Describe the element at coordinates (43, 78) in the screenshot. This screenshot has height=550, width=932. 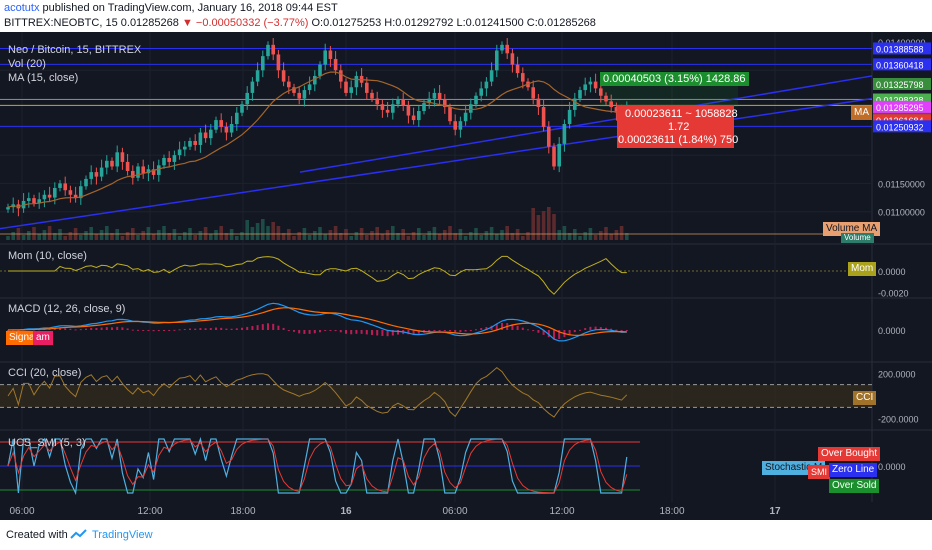
I see `ma-legend: MA (15, close)` at that location.